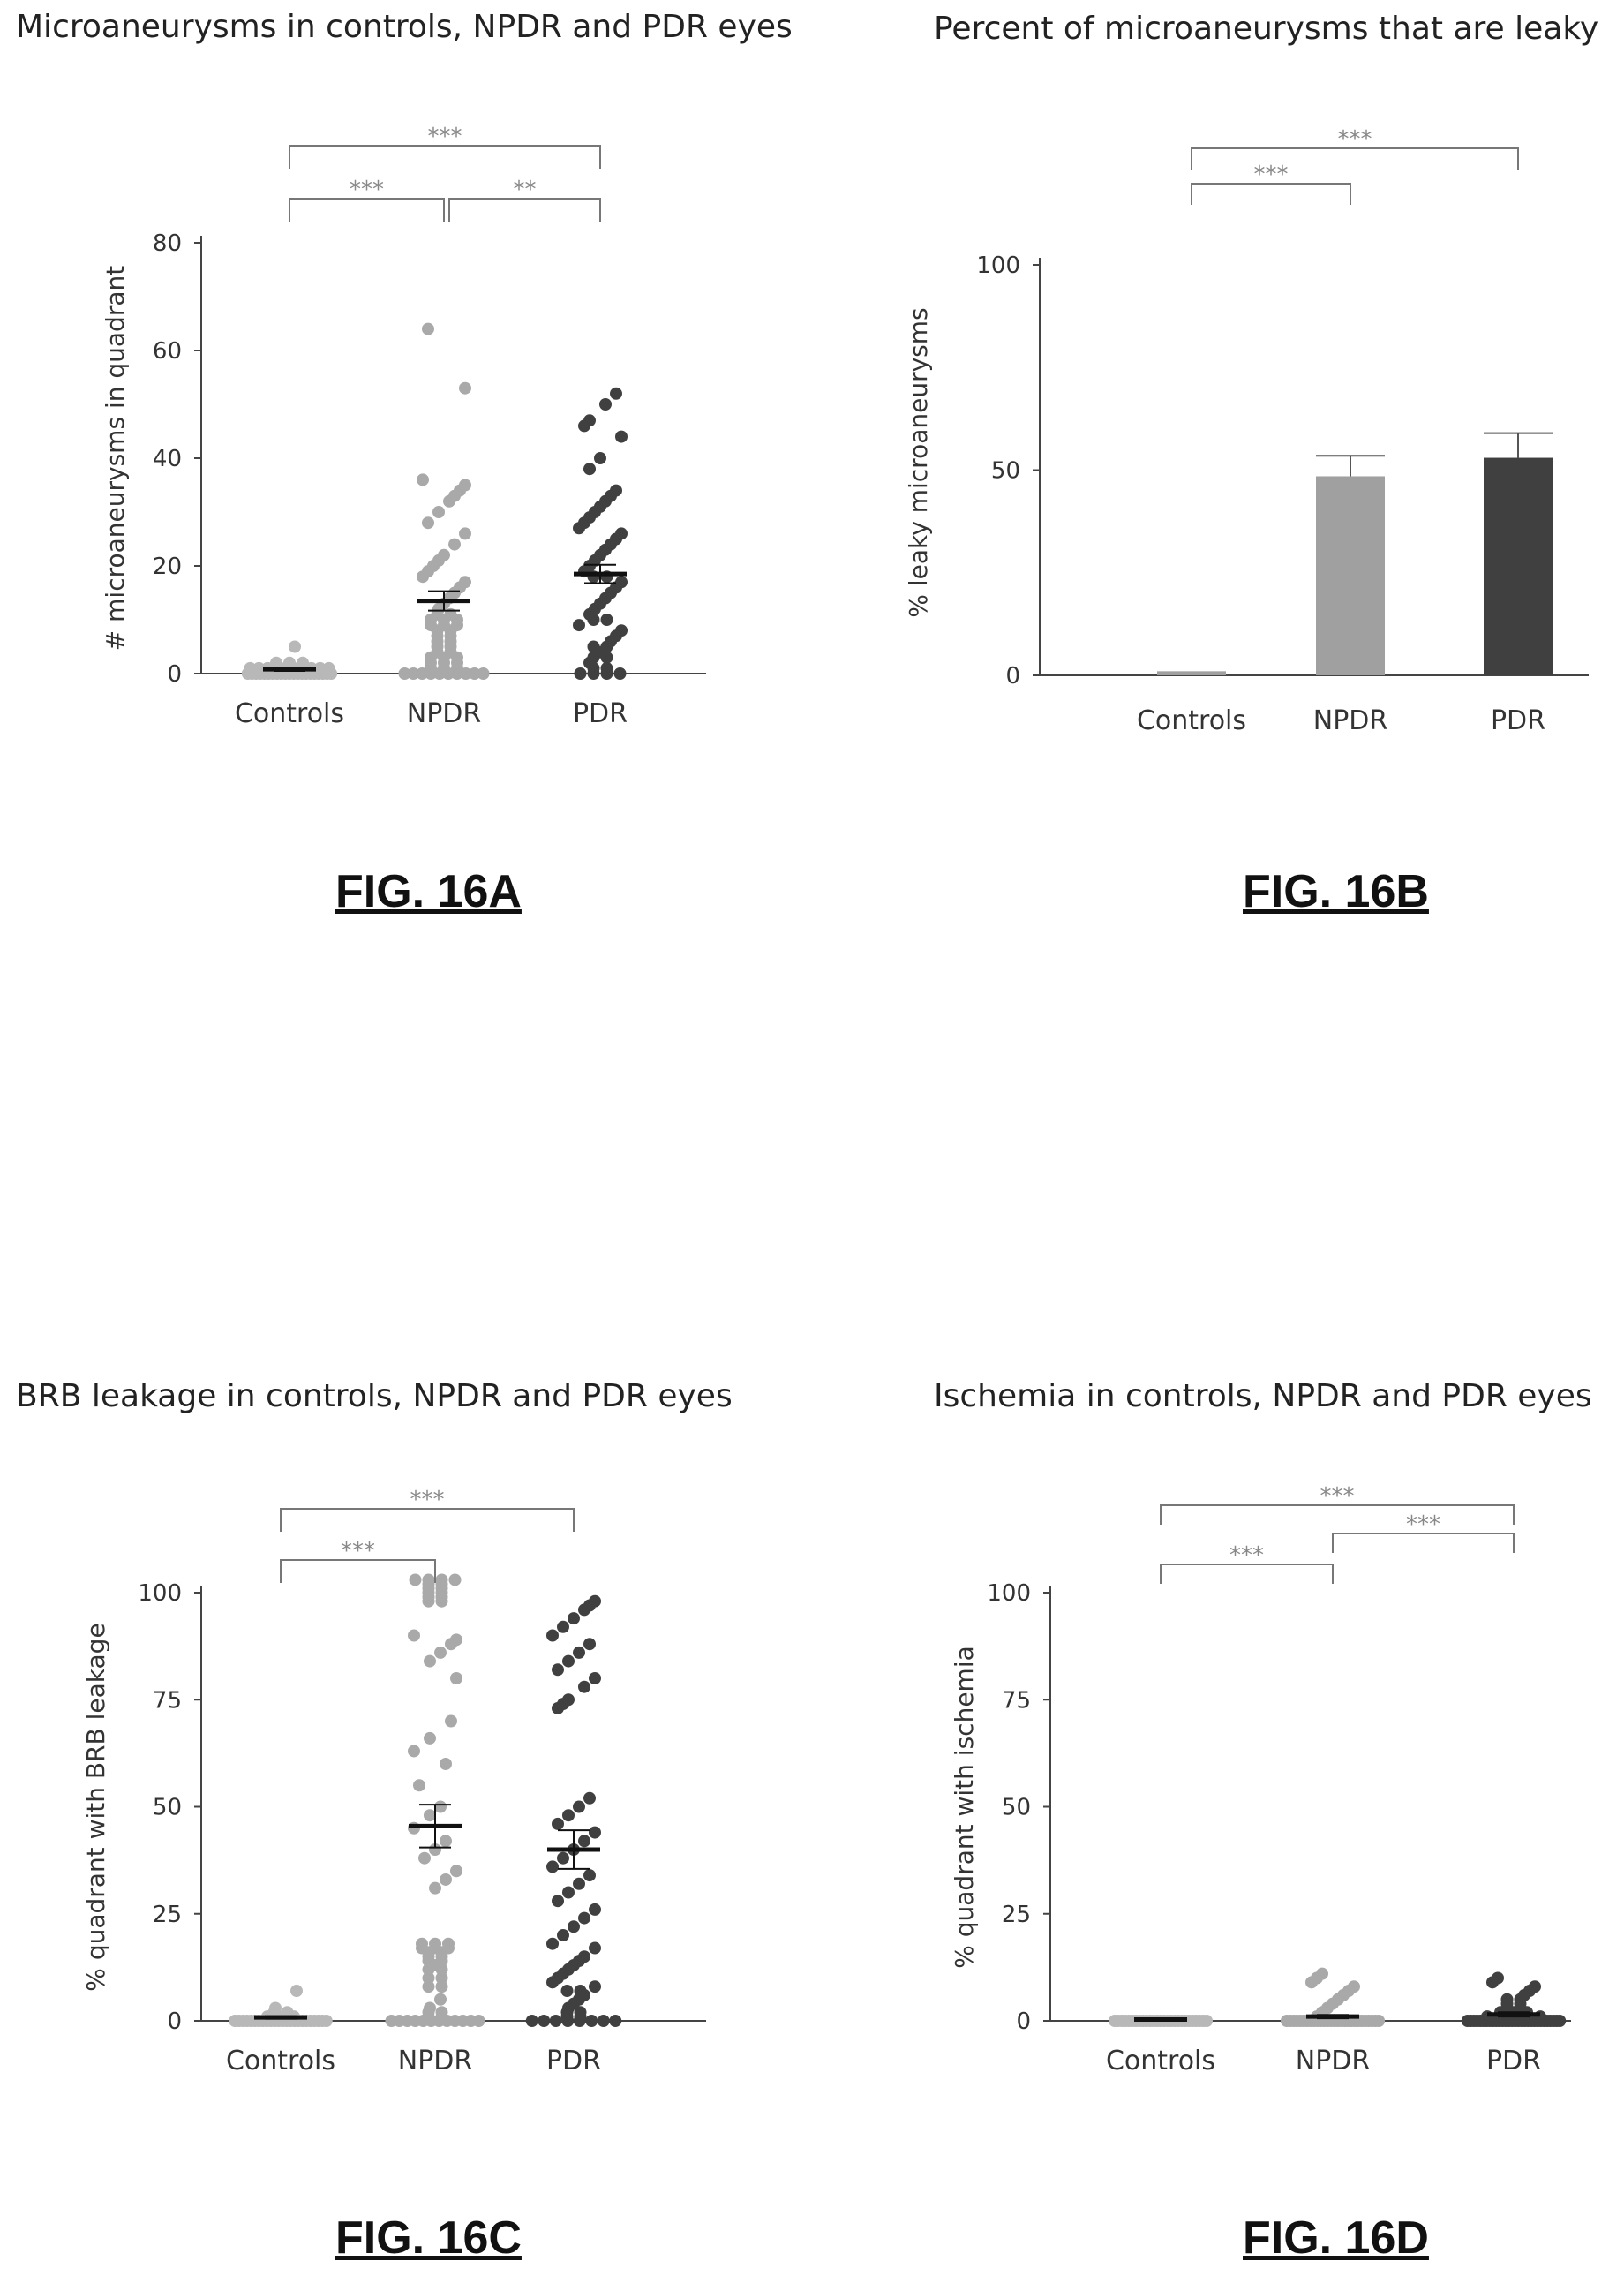 The width and height of the screenshot is (1624, 2291). Describe the element at coordinates (964, 1807) in the screenshot. I see `y-axis-label: % quadrant with ischemia` at that location.